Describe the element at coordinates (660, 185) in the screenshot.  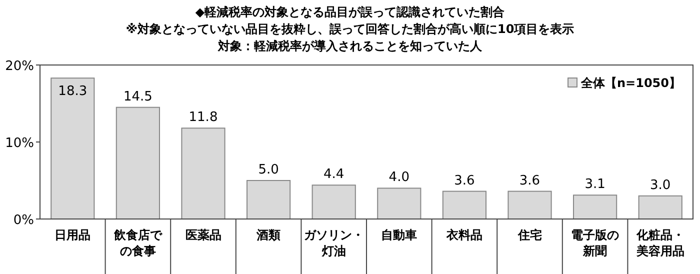
I see `text: 3.0` at that location.